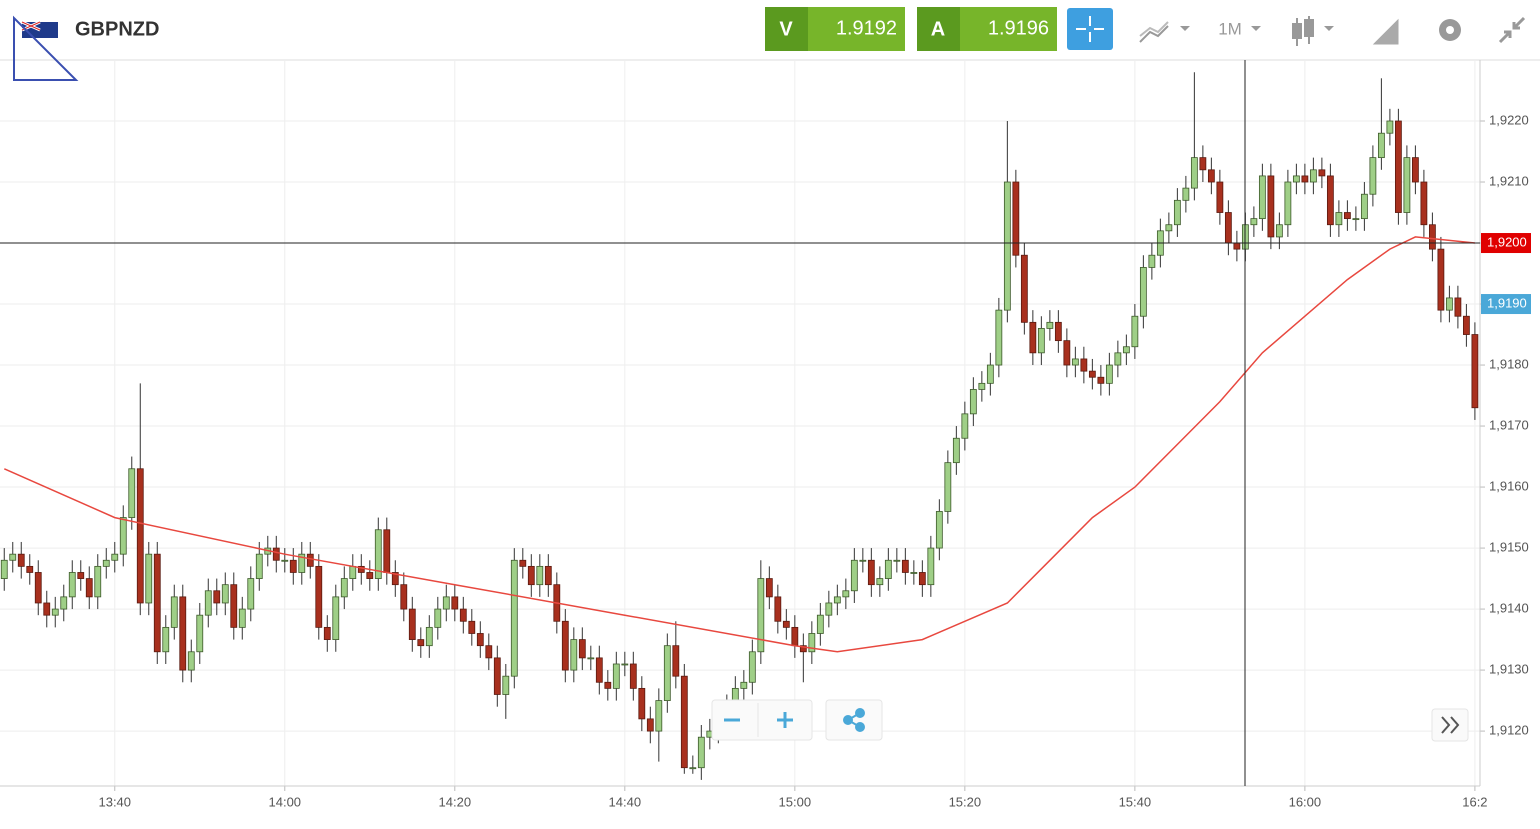  Describe the element at coordinates (1509, 547) in the screenshot. I see `y-tick-label: 1,9150` at that location.